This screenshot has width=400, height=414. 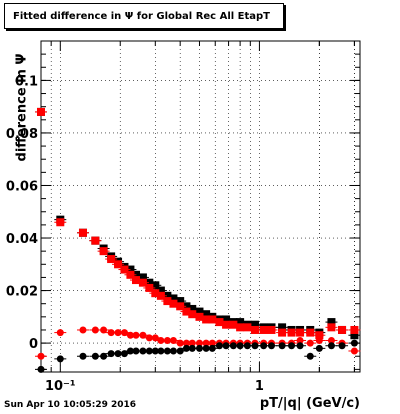 What do you see at coordinates (22, 186) in the screenshot?
I see `y-tick-label: 0.06` at bounding box center [22, 186].